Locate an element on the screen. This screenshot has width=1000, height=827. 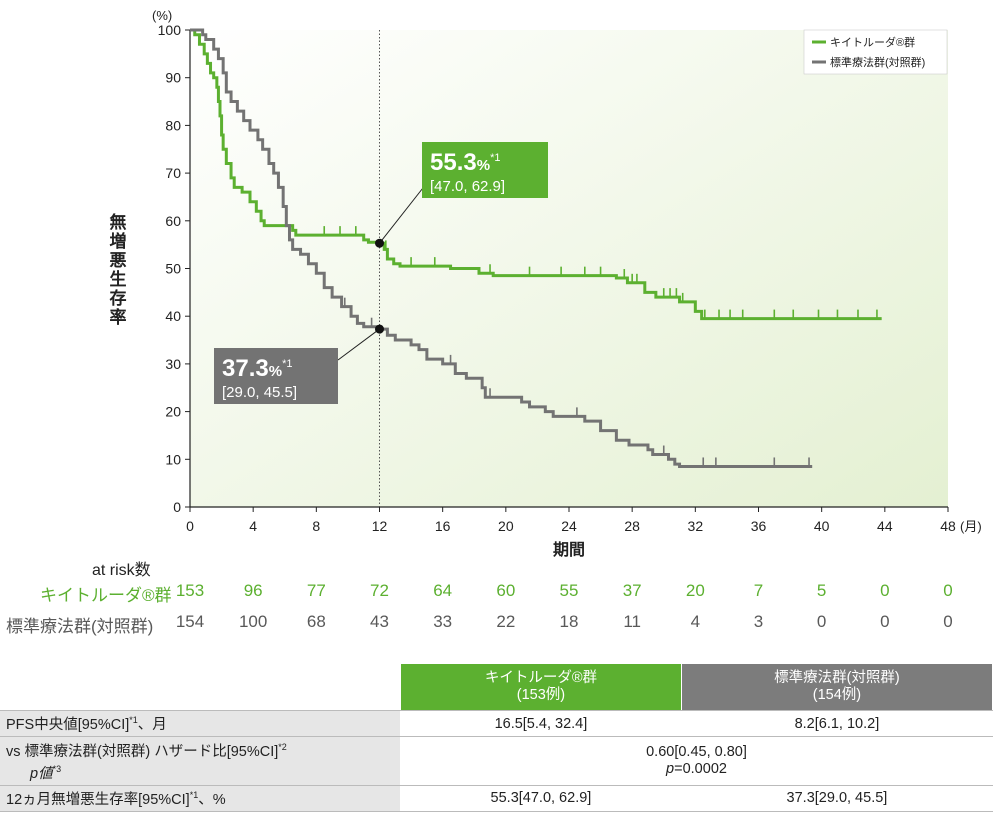
header-standard-n: (154例) is located at coordinates (837, 695).